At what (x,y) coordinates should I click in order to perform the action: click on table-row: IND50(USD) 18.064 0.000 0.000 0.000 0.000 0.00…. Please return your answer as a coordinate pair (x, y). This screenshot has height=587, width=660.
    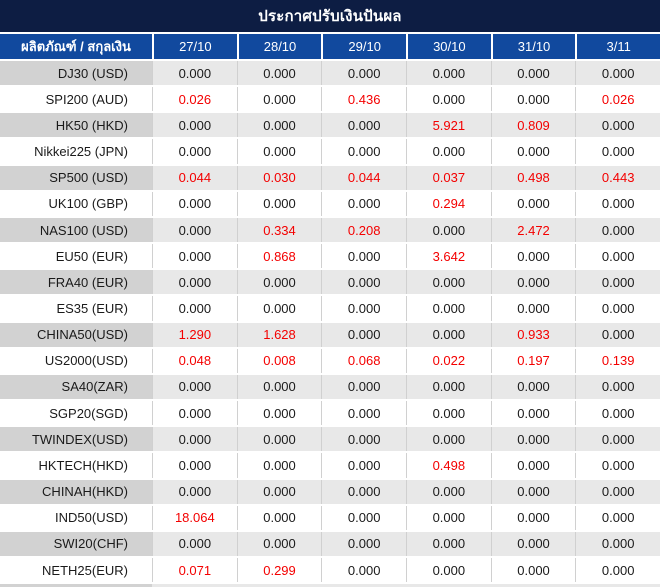
    Looking at the image, I should click on (330, 518).